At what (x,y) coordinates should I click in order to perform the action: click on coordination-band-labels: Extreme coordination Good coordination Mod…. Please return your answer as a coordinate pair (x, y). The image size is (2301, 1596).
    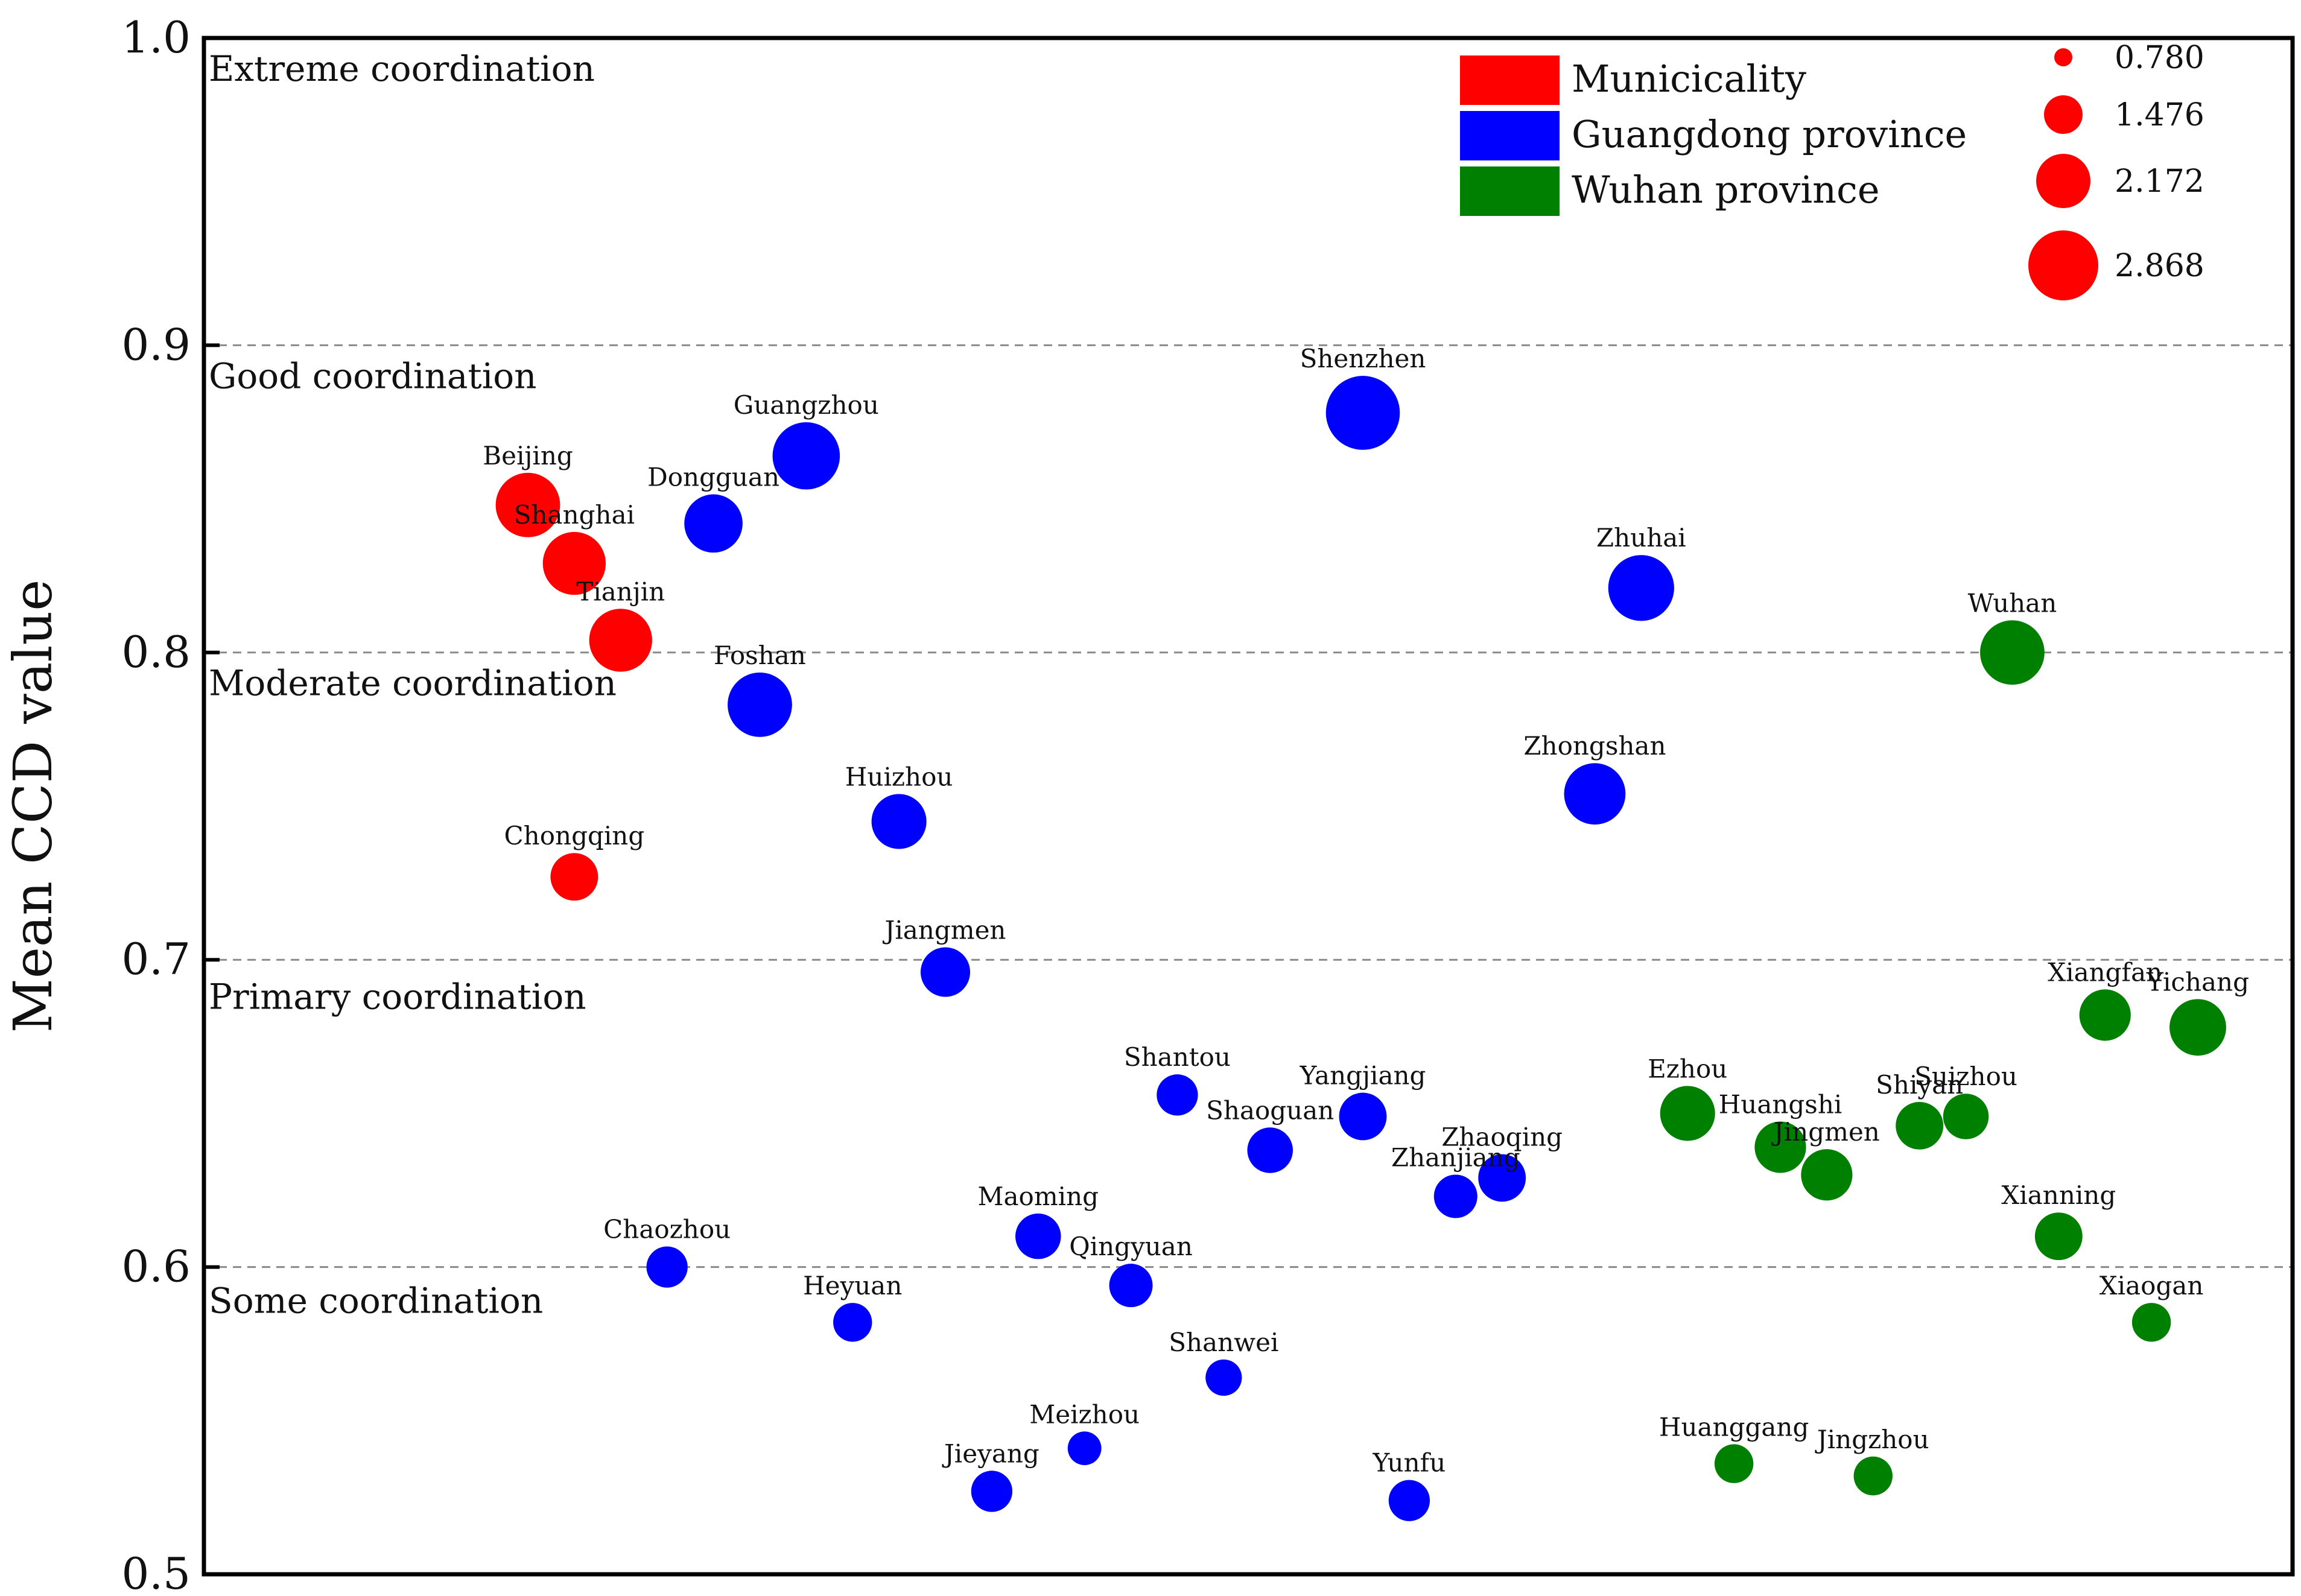
    Looking at the image, I should click on (413, 685).